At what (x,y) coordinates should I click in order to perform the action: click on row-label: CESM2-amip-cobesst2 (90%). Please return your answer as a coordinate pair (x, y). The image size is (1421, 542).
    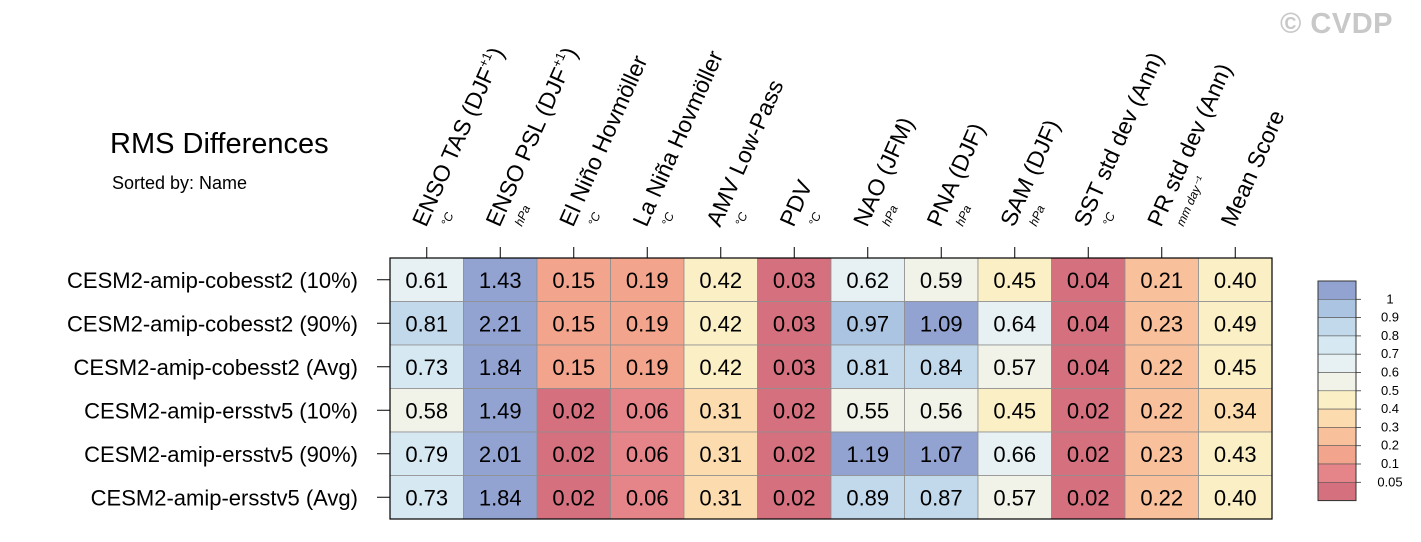
    Looking at the image, I should click on (212, 323).